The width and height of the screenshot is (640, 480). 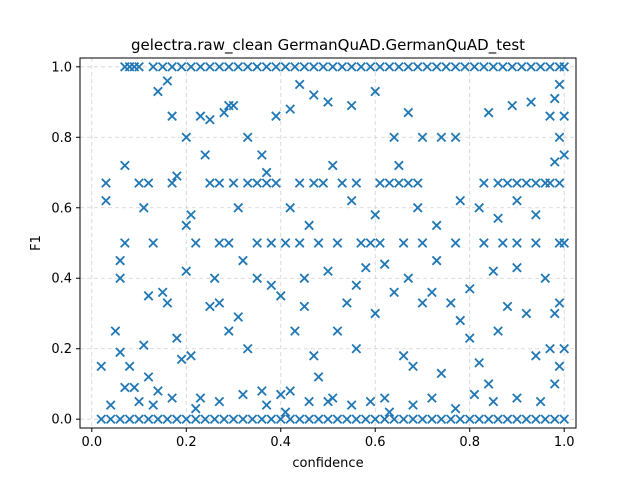 I want to click on y-axis-label: F1, so click(x=36, y=243).